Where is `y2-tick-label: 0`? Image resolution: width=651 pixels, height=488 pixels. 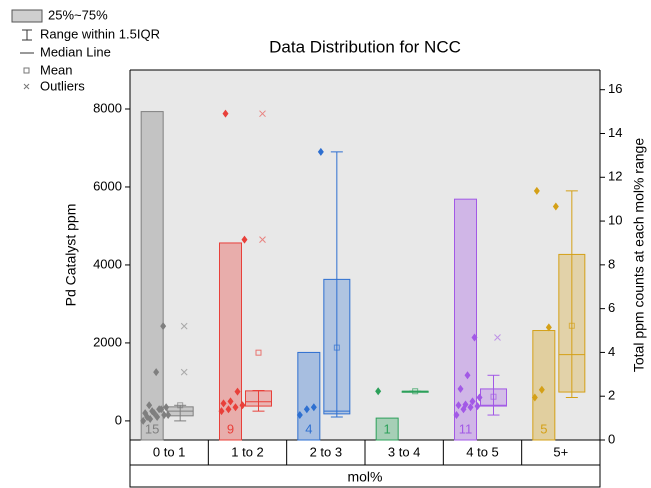 y2-tick-label: 0 is located at coordinates (611, 438).